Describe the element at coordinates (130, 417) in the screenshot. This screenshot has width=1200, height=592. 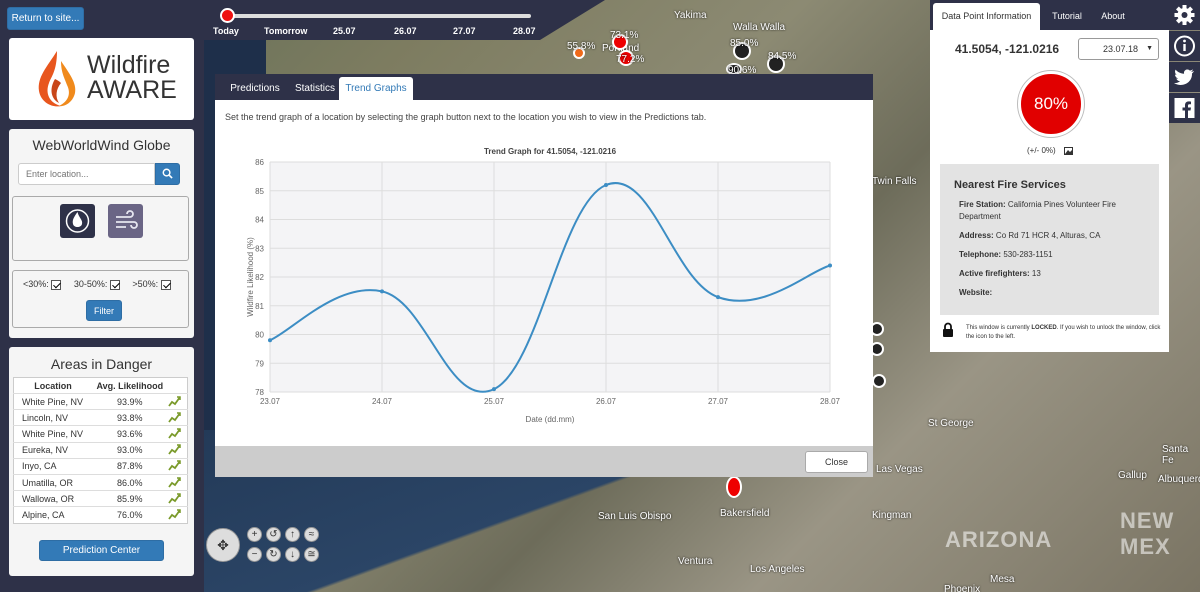
I see `likelihood-cell: 93.8%` at that location.